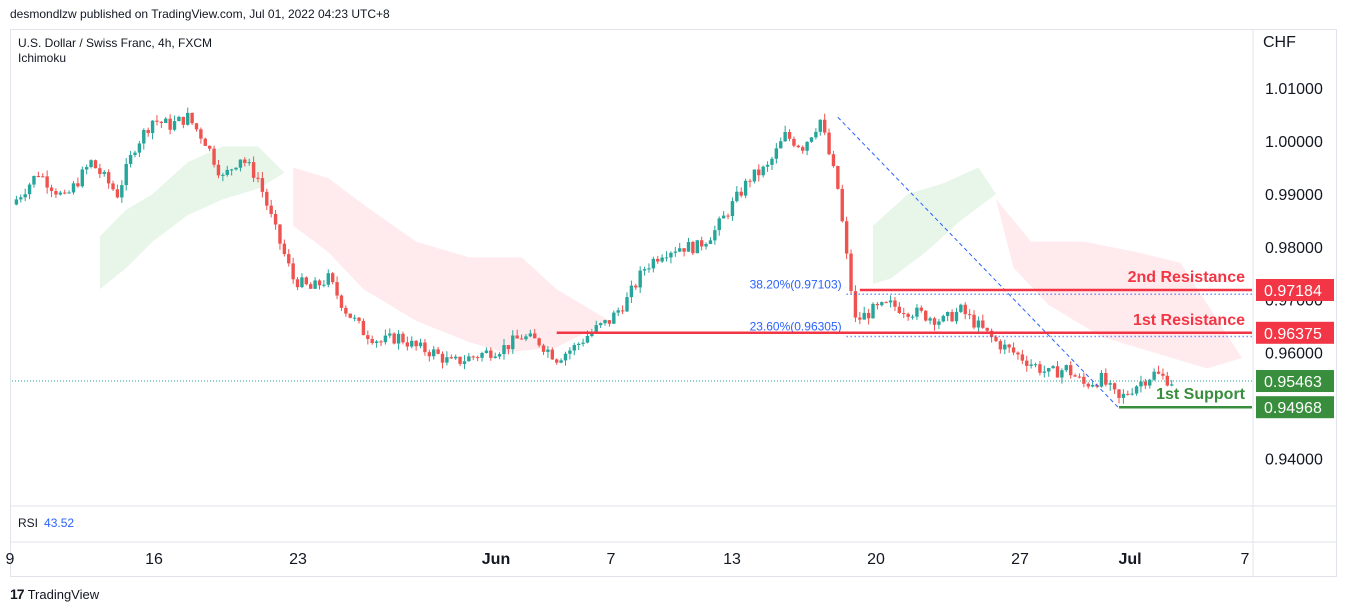 This screenshot has height=612, width=1353. What do you see at coordinates (1294, 248) in the screenshot?
I see `price-tick-label: 0.98000` at bounding box center [1294, 248].